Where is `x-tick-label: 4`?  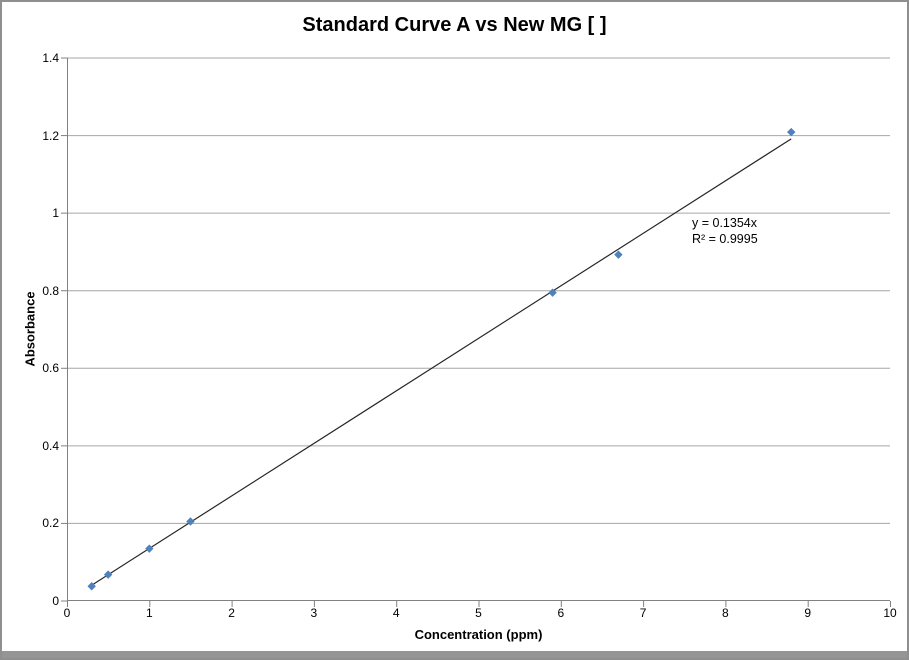 x-tick-label: 4 is located at coordinates (396, 613).